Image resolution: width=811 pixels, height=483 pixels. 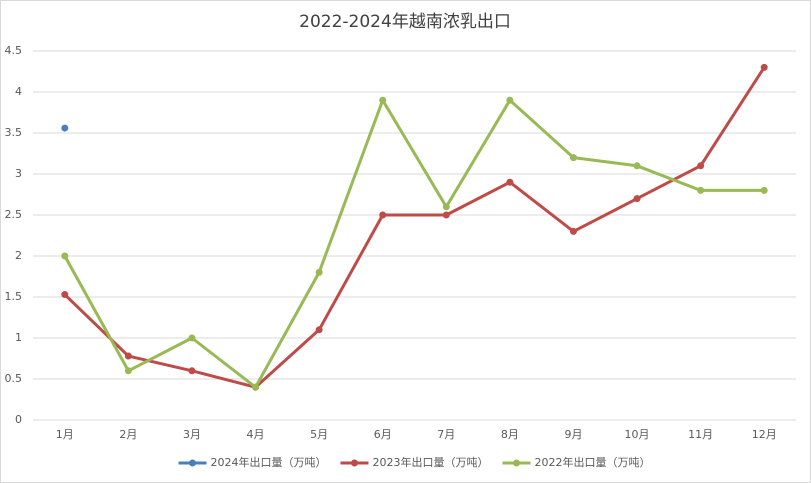 What do you see at coordinates (18, 337) in the screenshot?
I see `y-tick-label: 1` at bounding box center [18, 337].